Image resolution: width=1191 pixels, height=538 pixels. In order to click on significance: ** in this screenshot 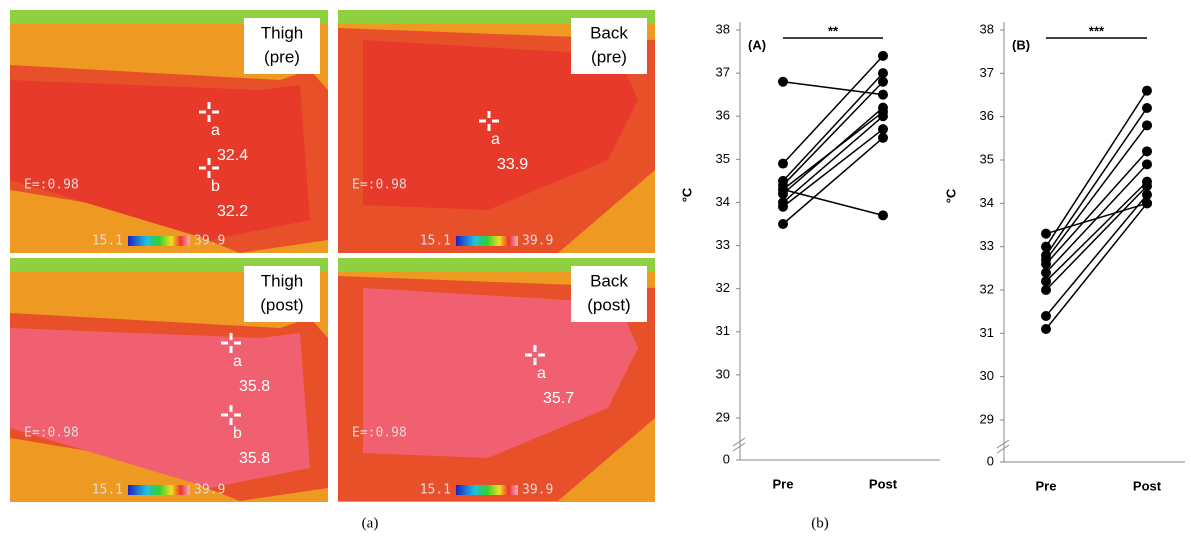, I will do `click(833, 30)`.